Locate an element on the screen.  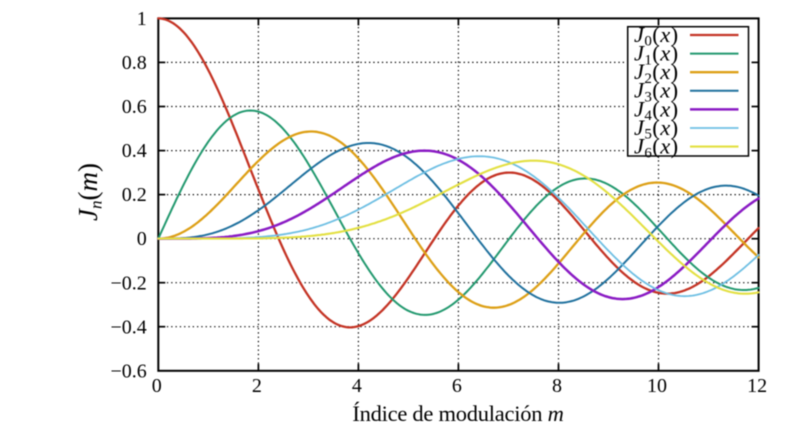
svg-text: 12 is located at coordinates (757, 386).